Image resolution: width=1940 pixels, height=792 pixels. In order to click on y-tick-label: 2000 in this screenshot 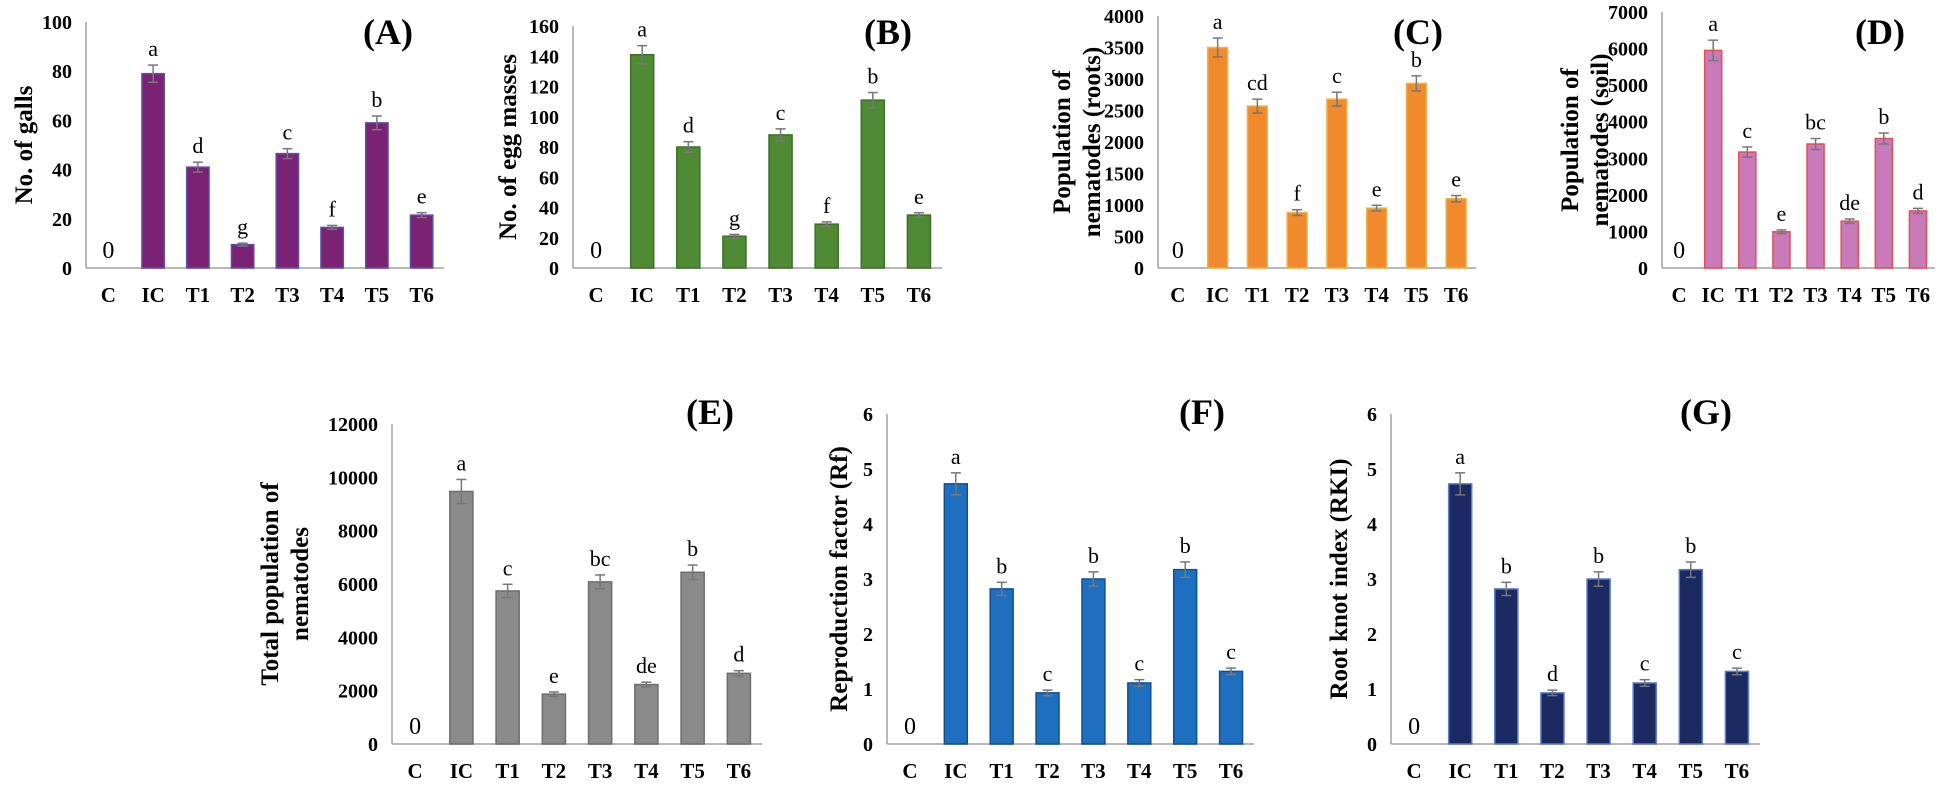, I will do `click(1124, 143)`.